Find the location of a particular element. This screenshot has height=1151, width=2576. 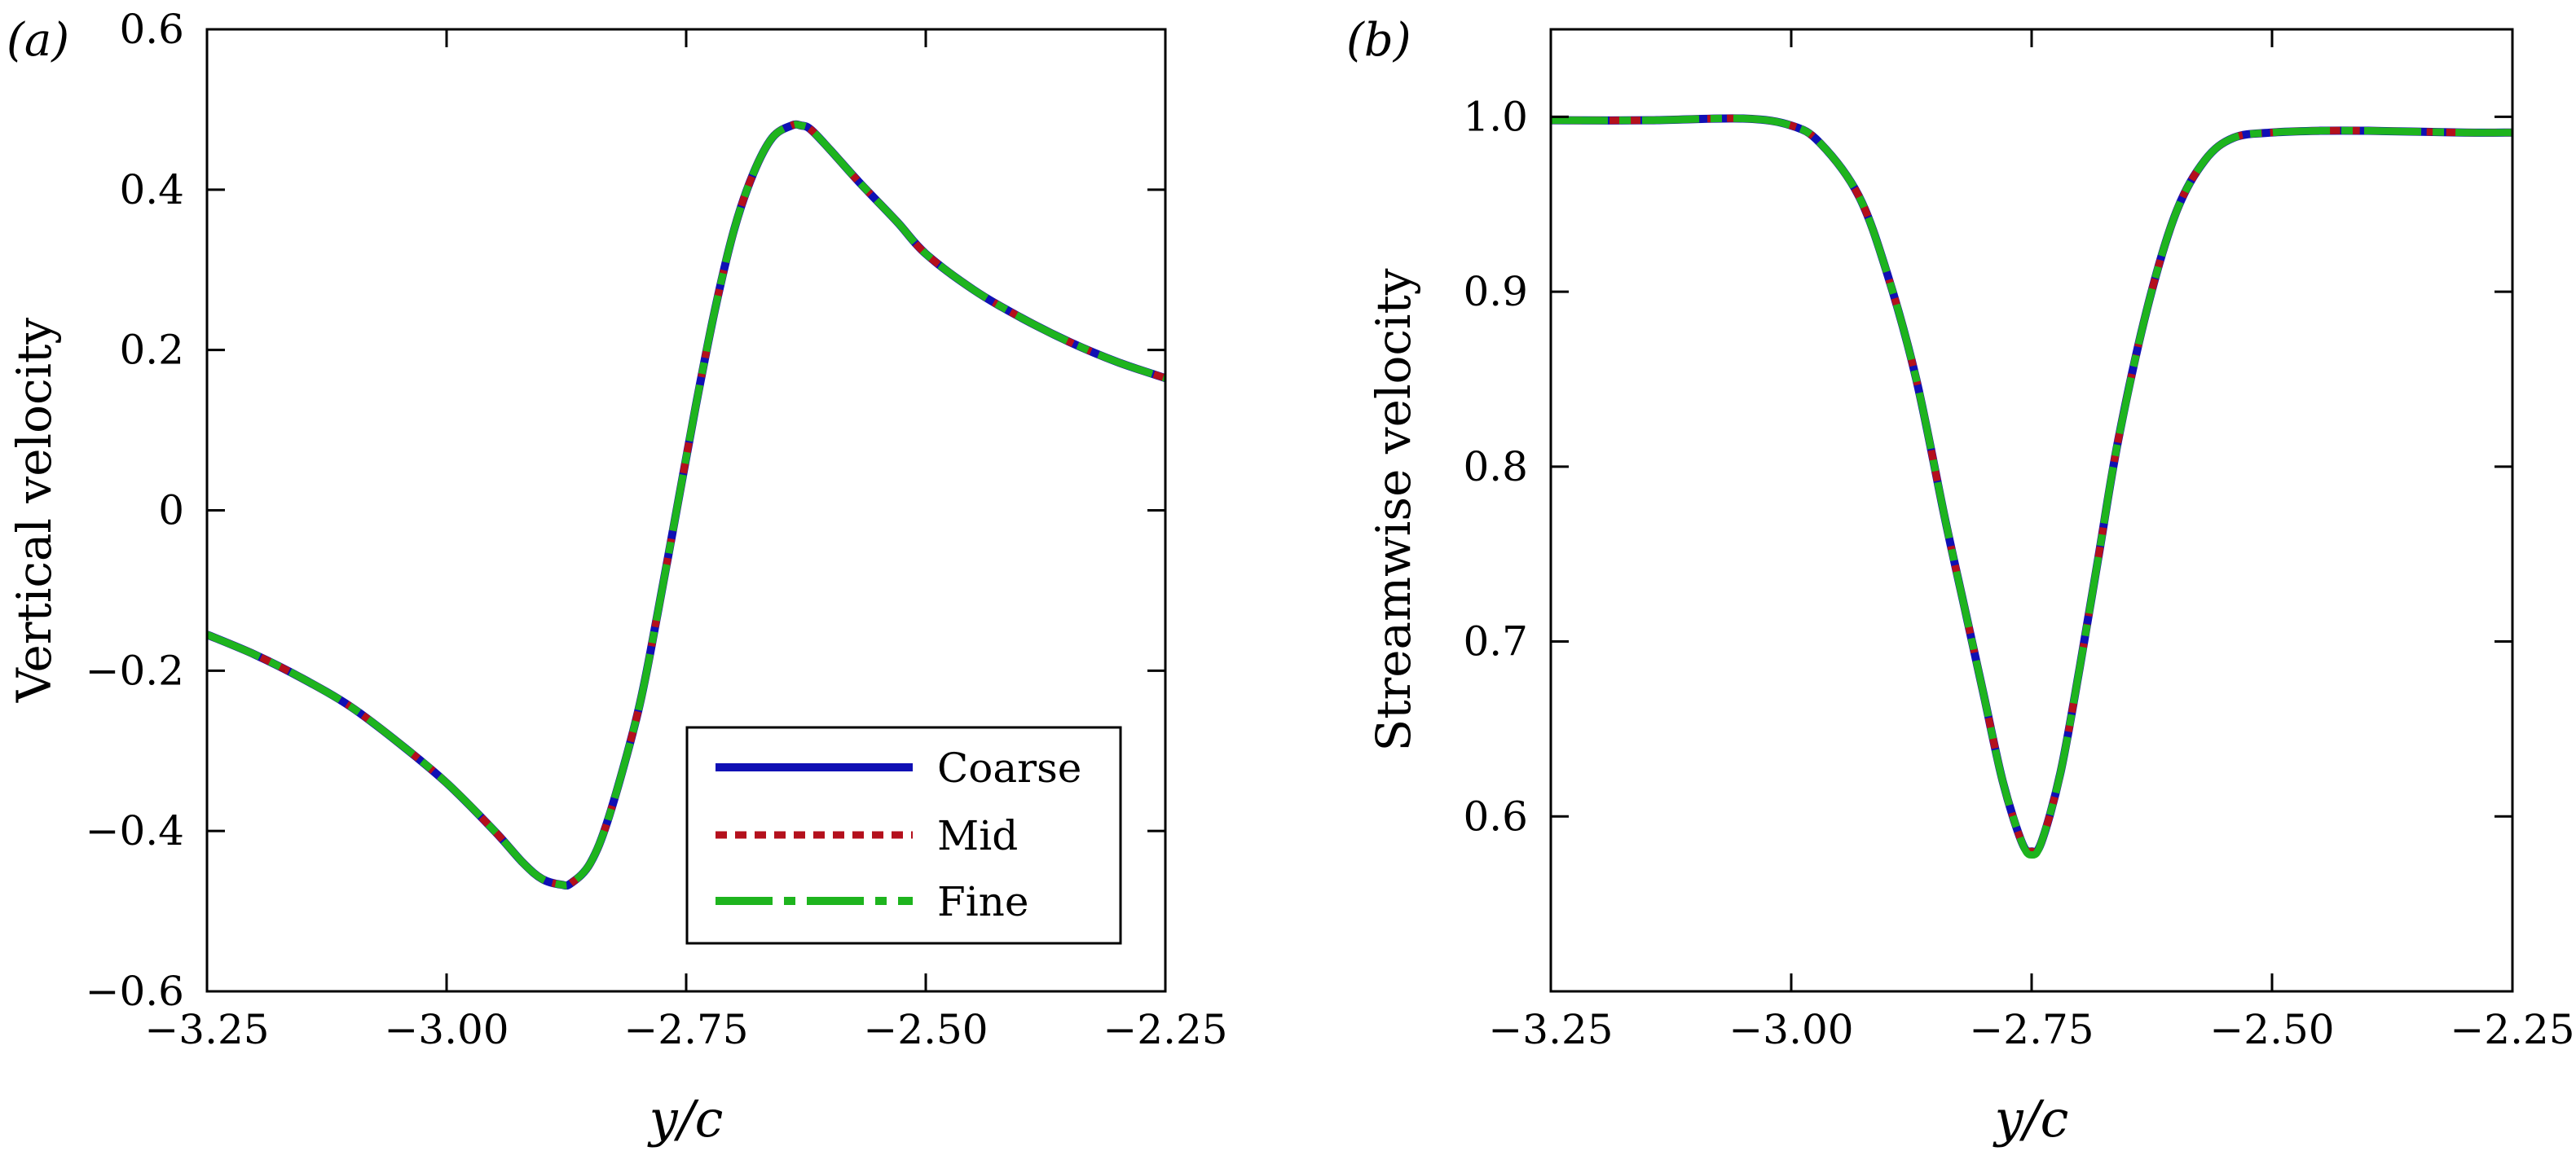

legend: Coarse Mid Fine is located at coordinates (903, 835).